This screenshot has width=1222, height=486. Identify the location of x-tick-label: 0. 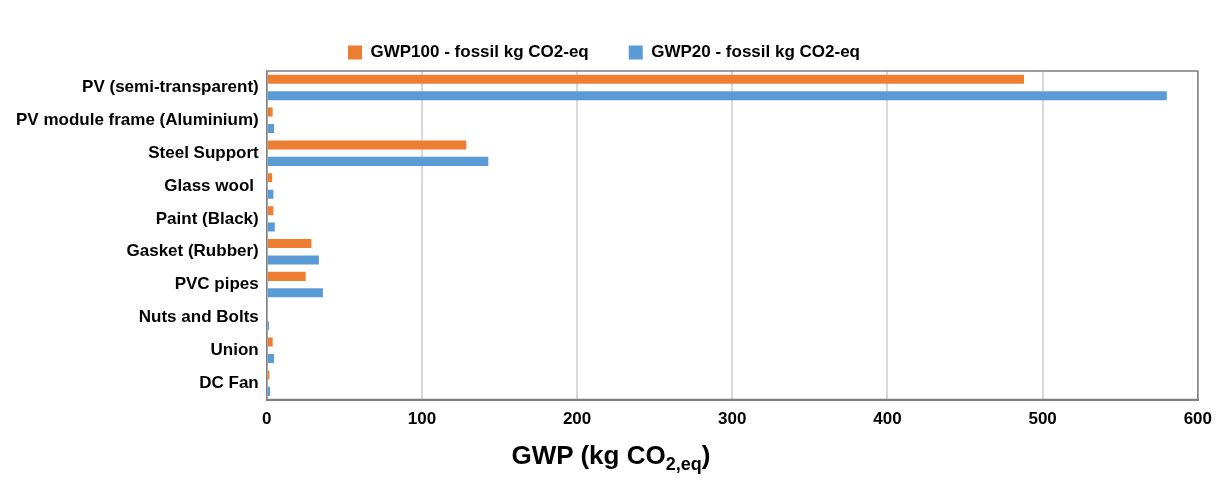
(267, 419).